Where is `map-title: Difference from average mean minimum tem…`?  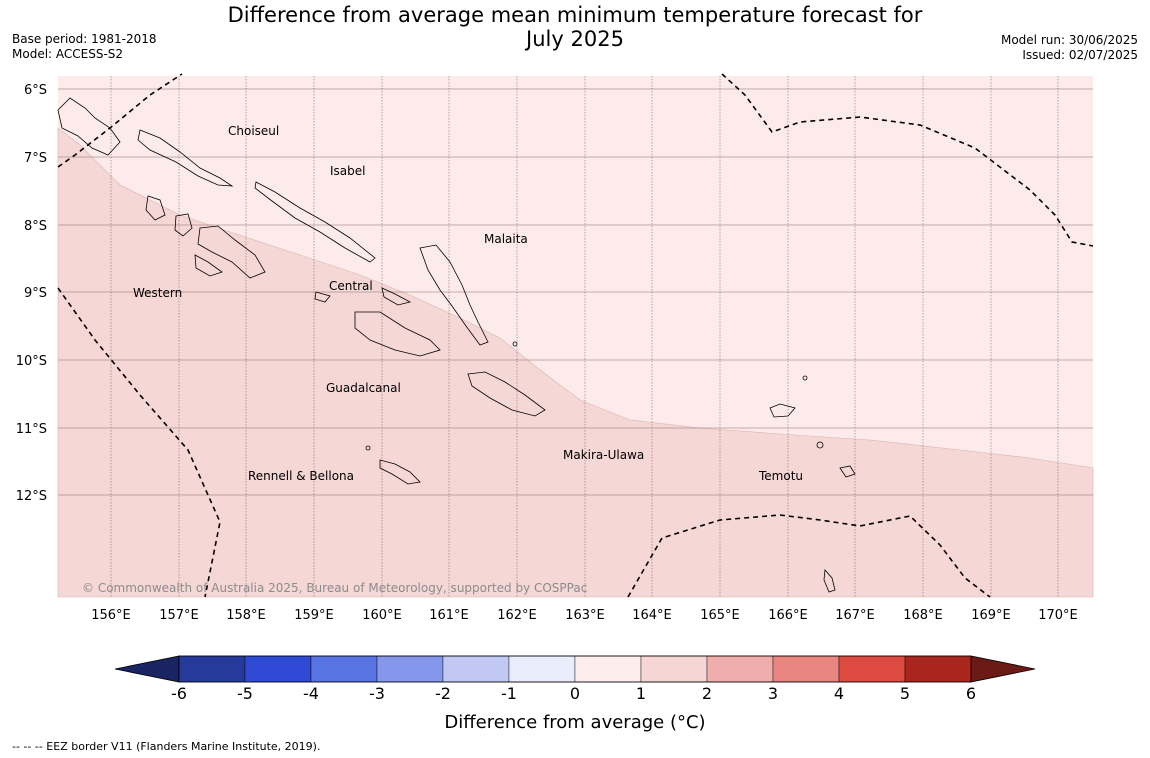 map-title: Difference from average mean minimum tem… is located at coordinates (575, 27).